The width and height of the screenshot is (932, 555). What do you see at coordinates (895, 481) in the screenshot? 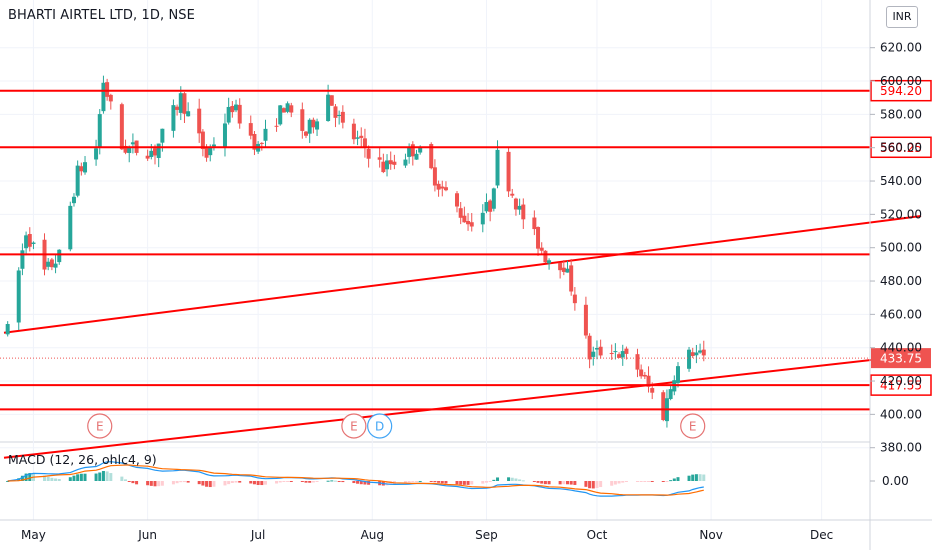
I see `macd-zero-label: 0.00` at bounding box center [895, 481].